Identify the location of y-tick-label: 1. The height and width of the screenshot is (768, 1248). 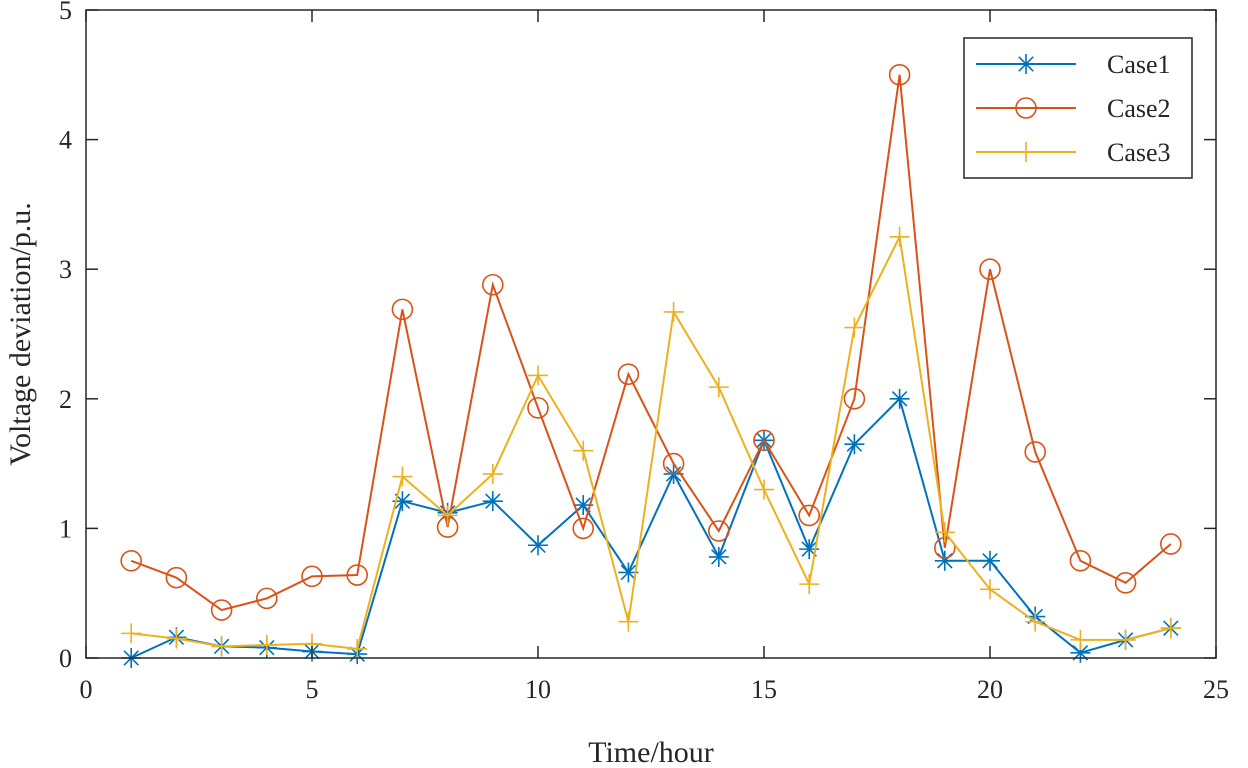
(65, 528).